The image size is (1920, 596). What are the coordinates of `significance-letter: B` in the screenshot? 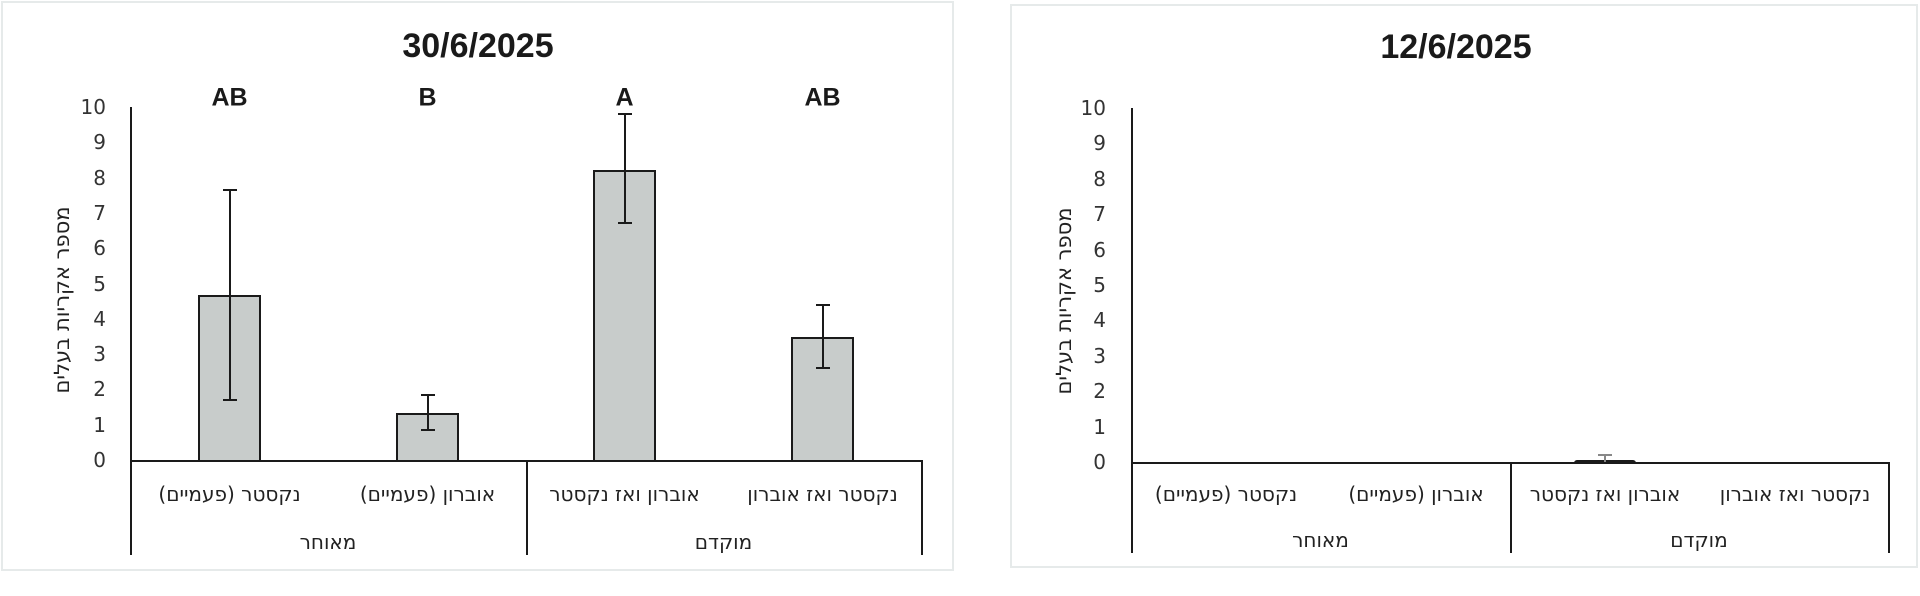 It's located at (427, 97).